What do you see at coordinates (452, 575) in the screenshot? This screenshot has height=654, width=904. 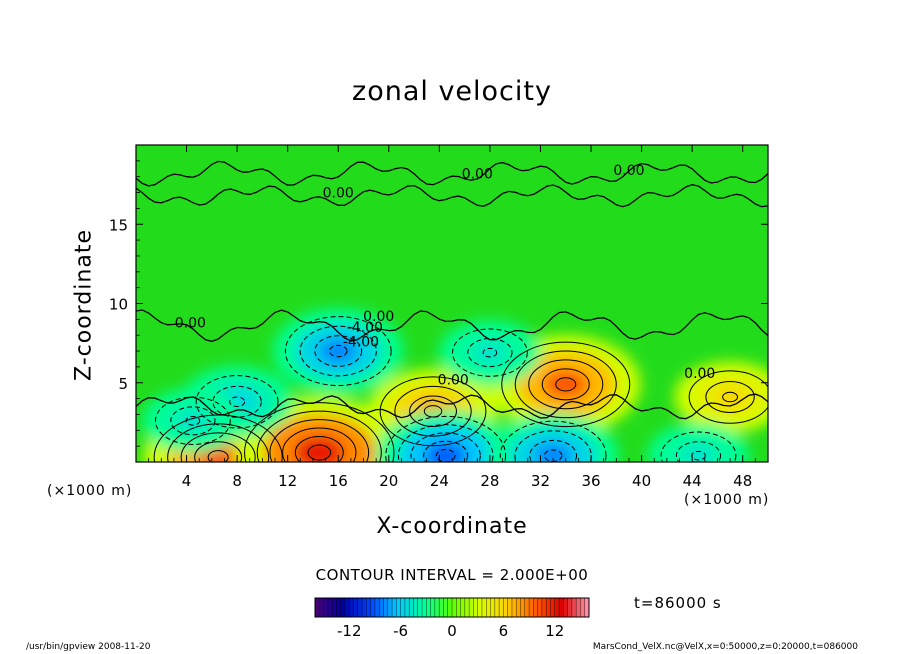 I see `contour-interval-label: CONTOUR INTERVAL = 2.000E+00` at bounding box center [452, 575].